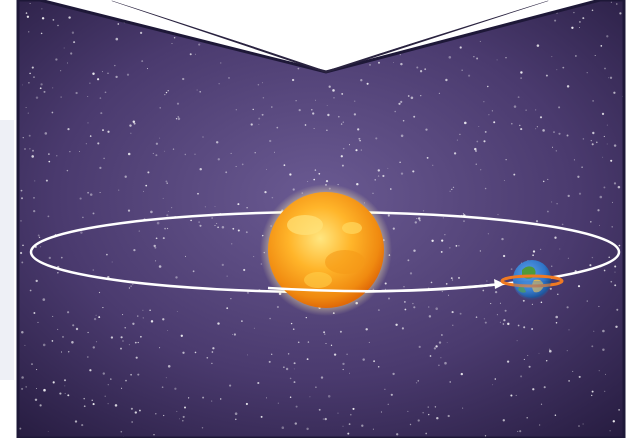 The height and width of the screenshot is (438, 634). Describe the element at coordinates (7, 250) in the screenshot. I see `left-edge-decor` at that location.